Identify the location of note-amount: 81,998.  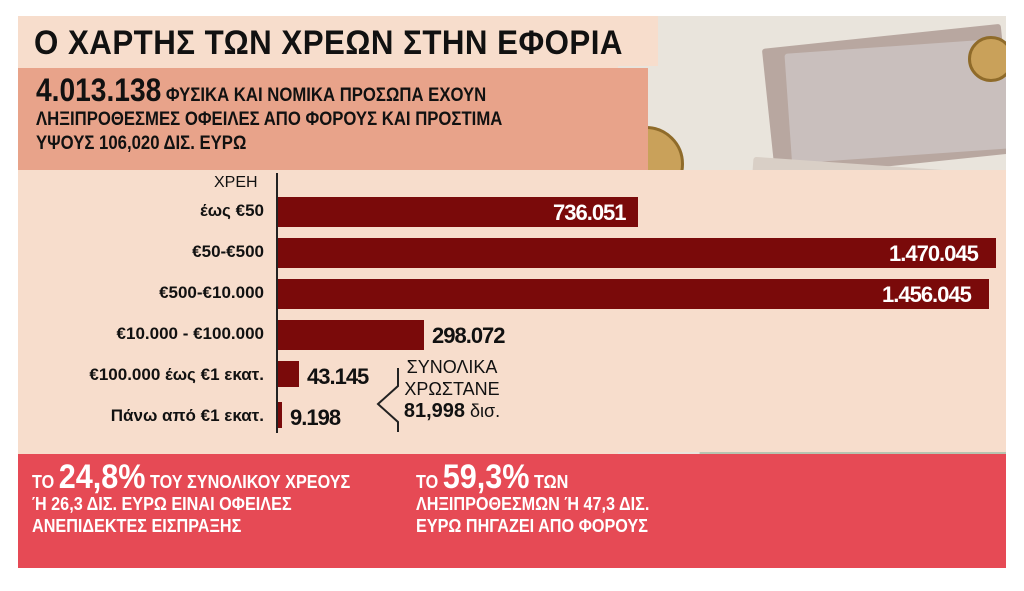
(434, 411).